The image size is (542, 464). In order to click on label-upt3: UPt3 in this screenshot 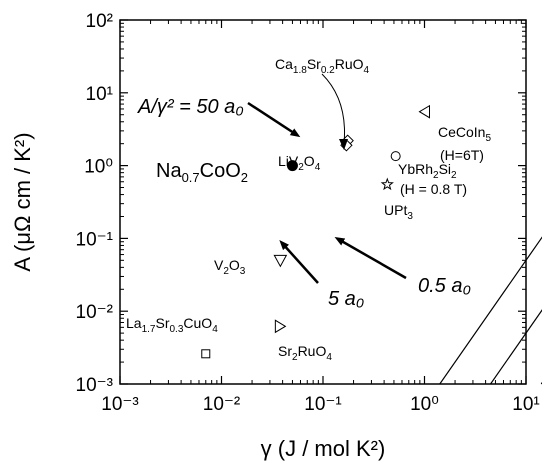, I will do `click(398, 212)`.